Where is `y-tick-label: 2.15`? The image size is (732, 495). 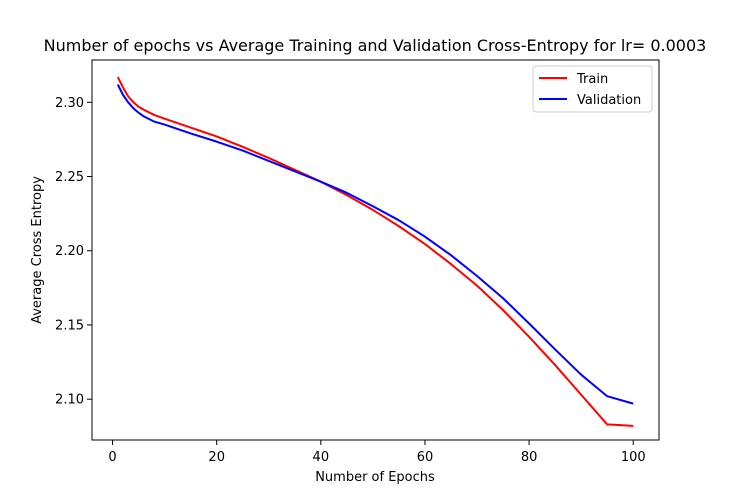
y-tick-label: 2.15 is located at coordinates (69, 325).